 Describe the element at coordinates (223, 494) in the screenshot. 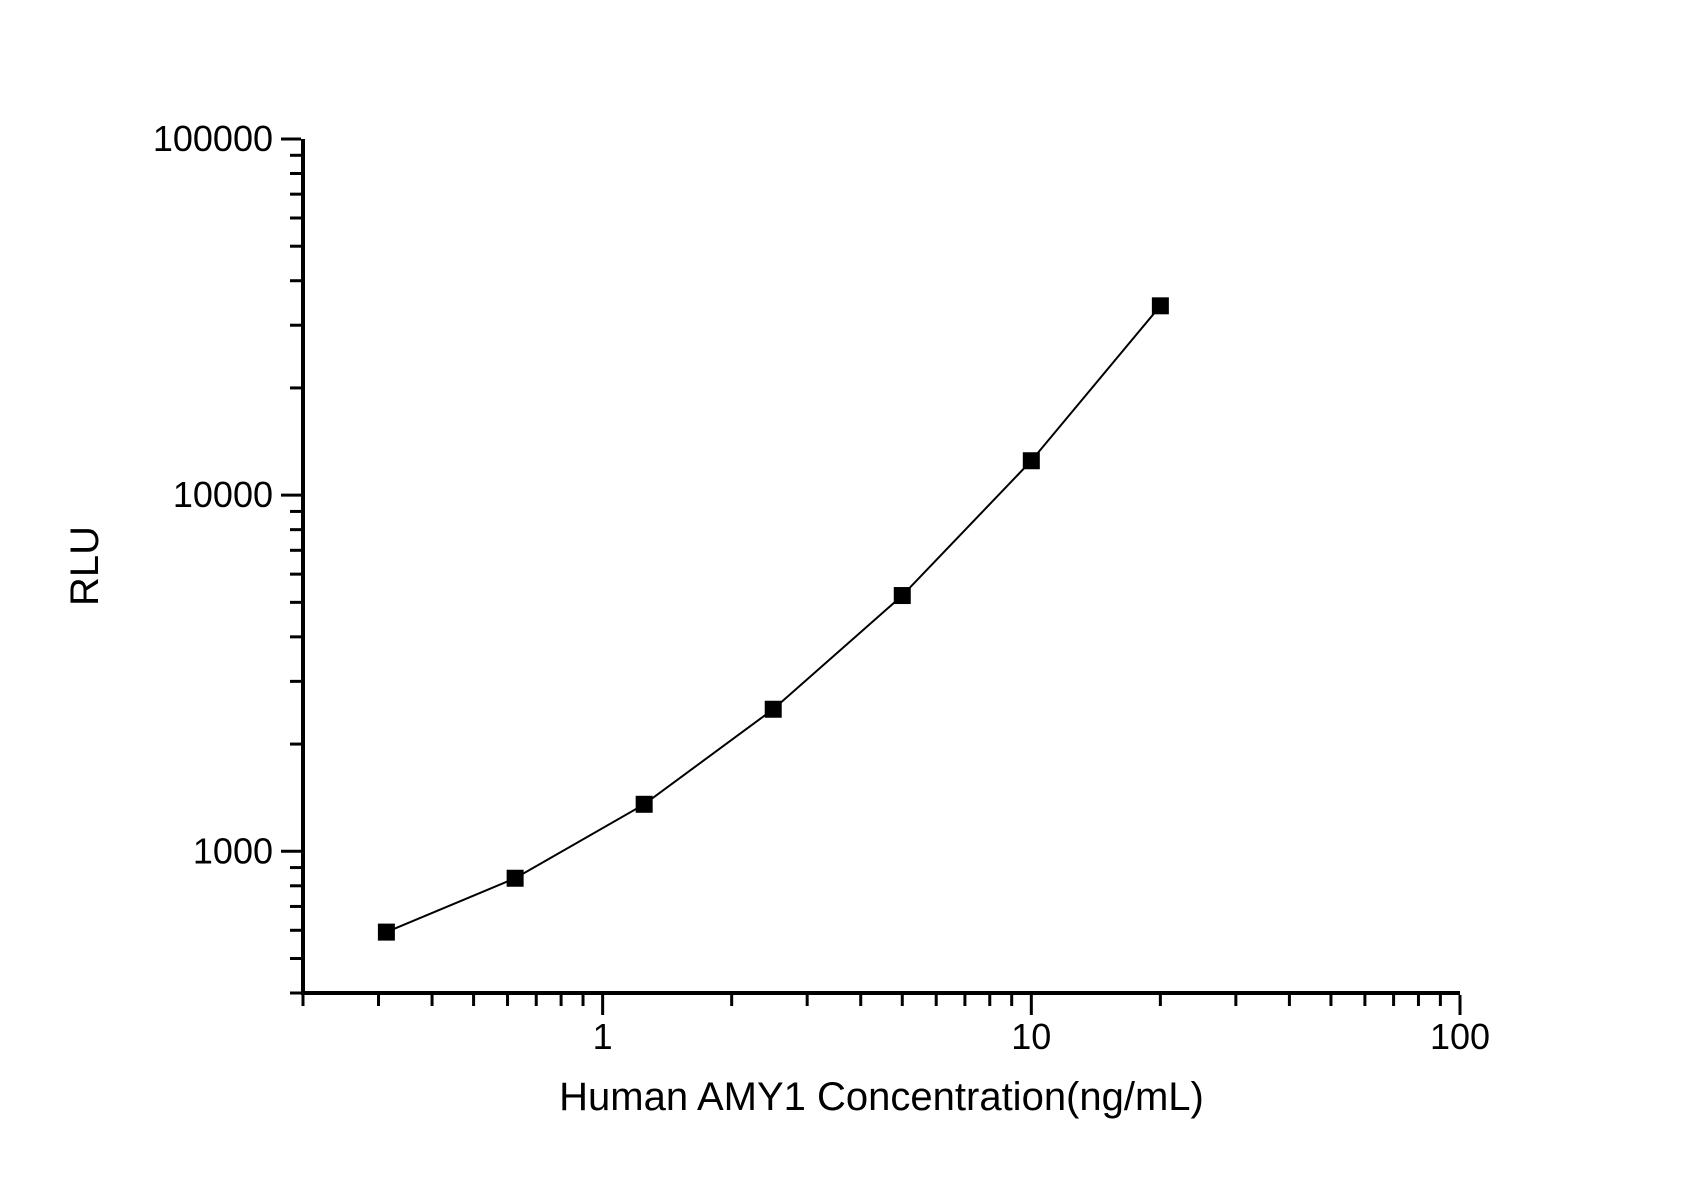

I see `y-tick-label: 10000` at that location.